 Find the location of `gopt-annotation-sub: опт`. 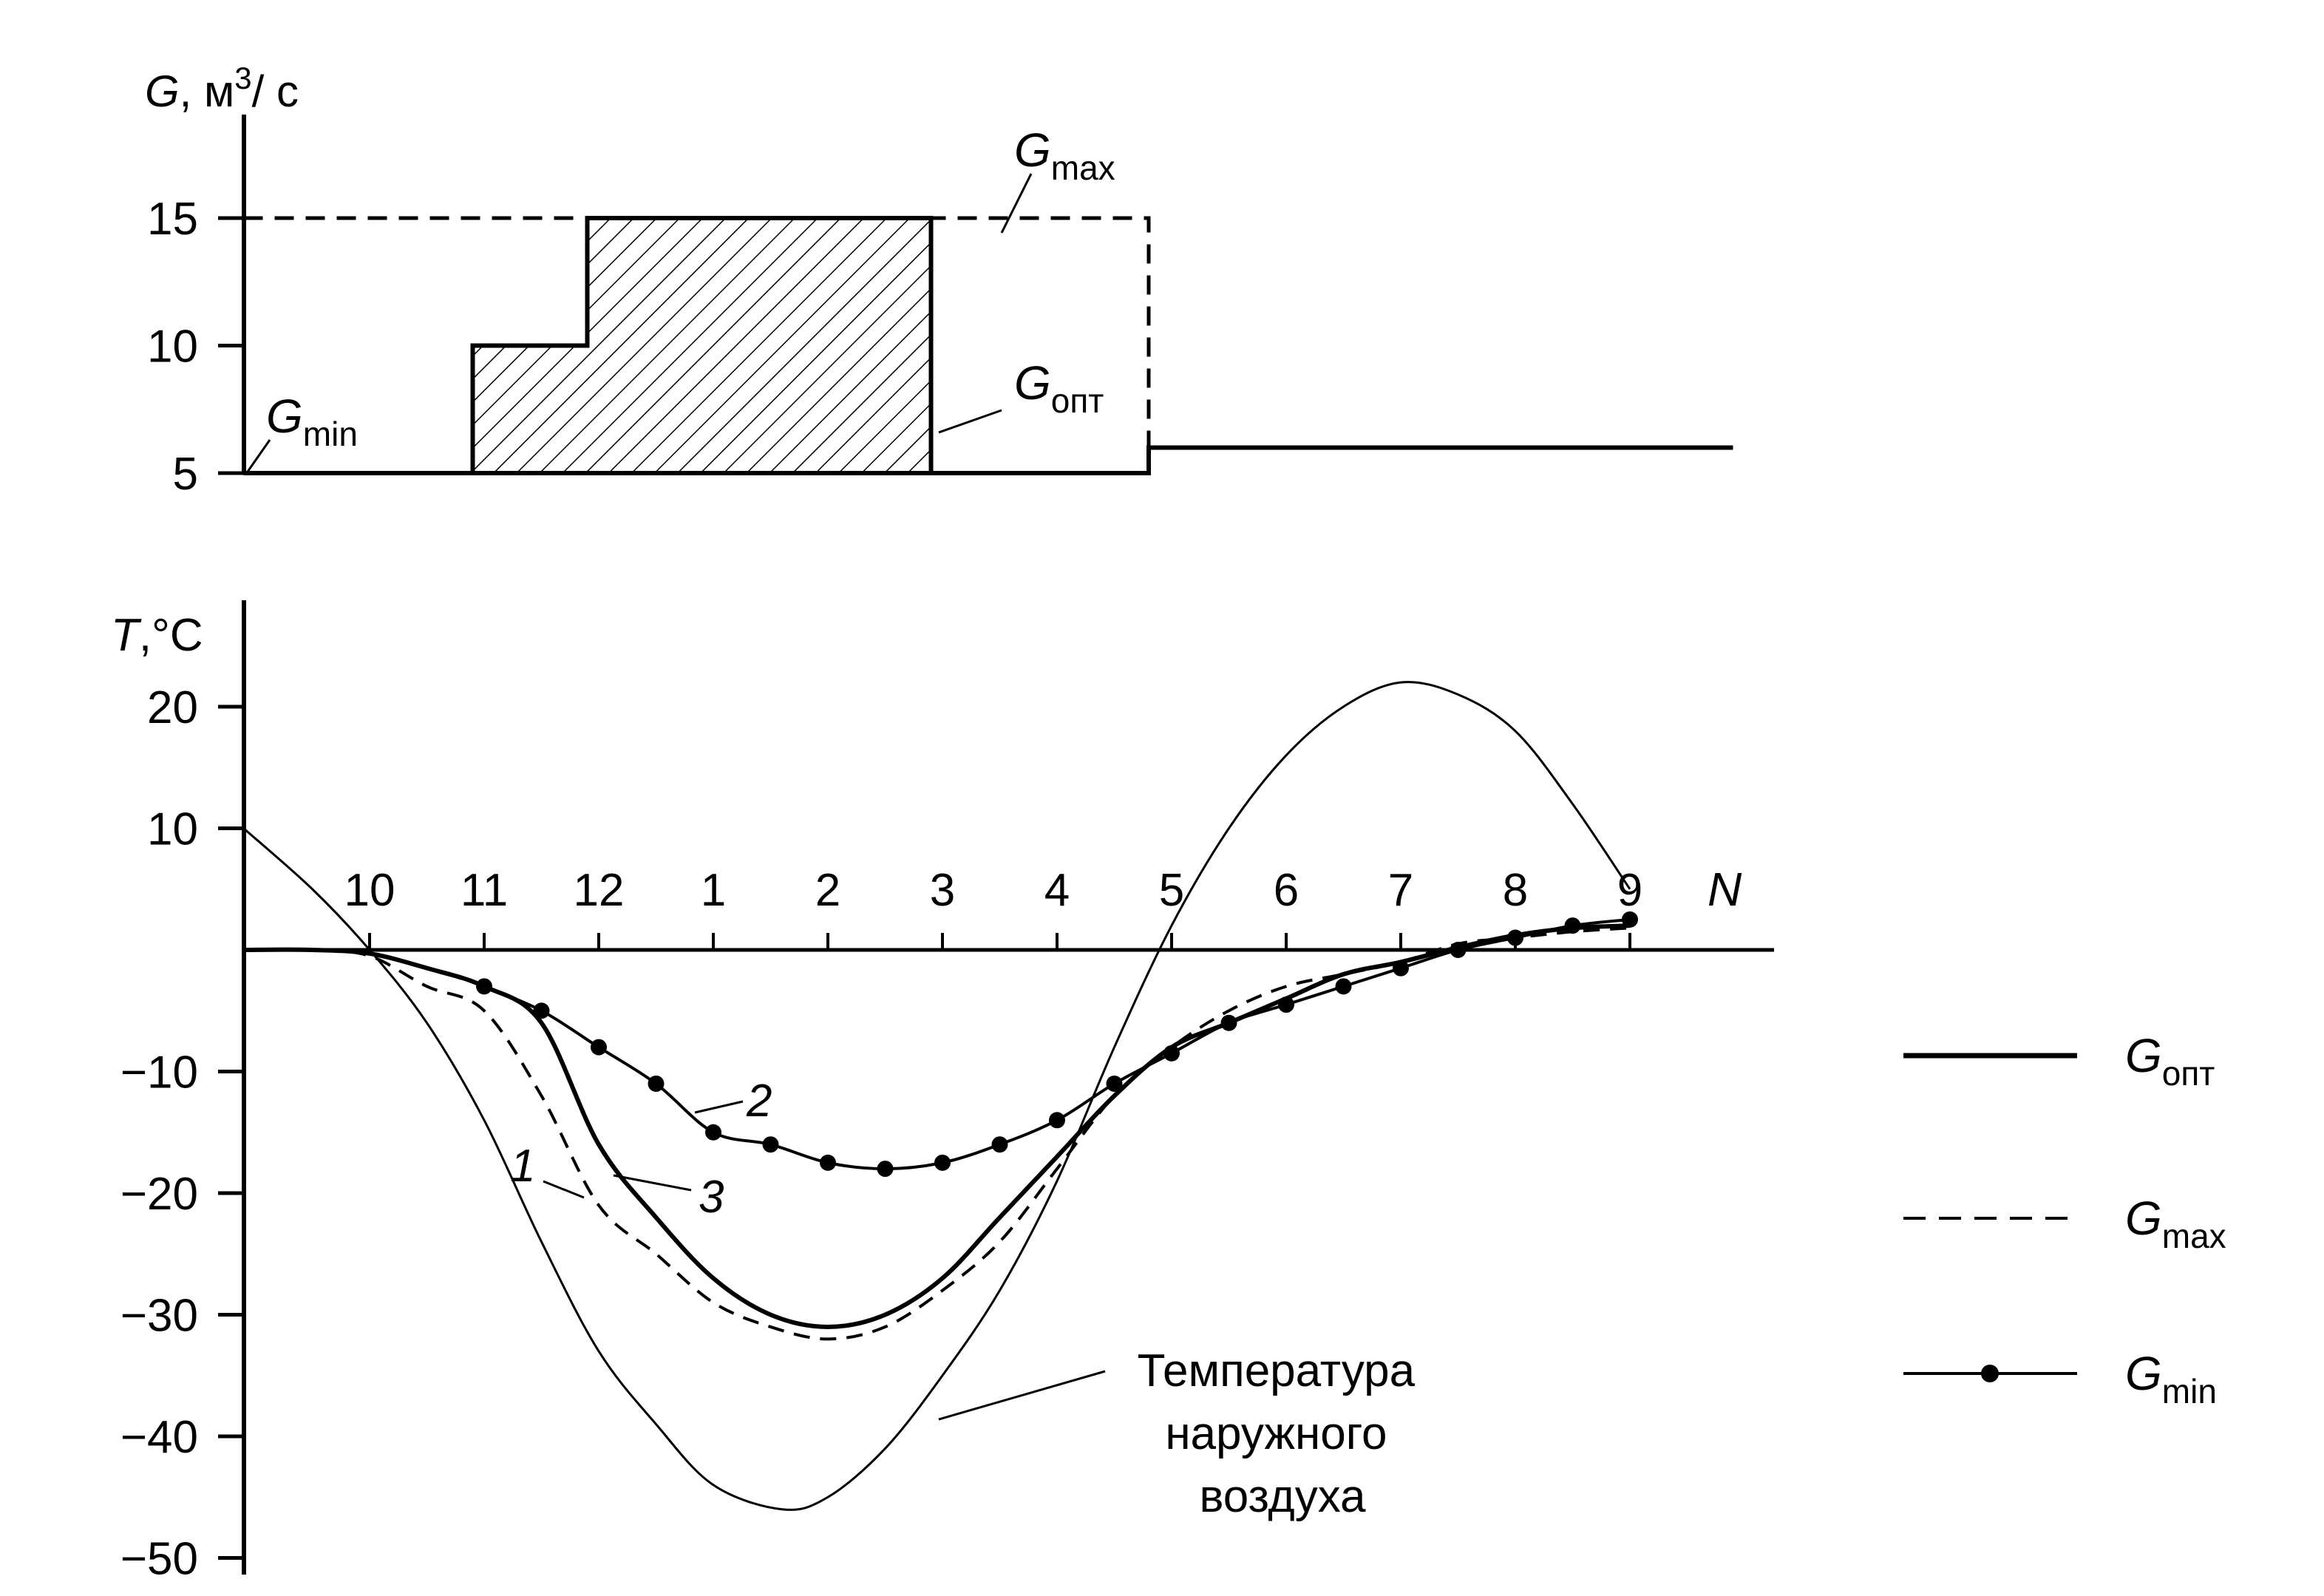

gopt-annotation-sub: опт is located at coordinates (1077, 401).